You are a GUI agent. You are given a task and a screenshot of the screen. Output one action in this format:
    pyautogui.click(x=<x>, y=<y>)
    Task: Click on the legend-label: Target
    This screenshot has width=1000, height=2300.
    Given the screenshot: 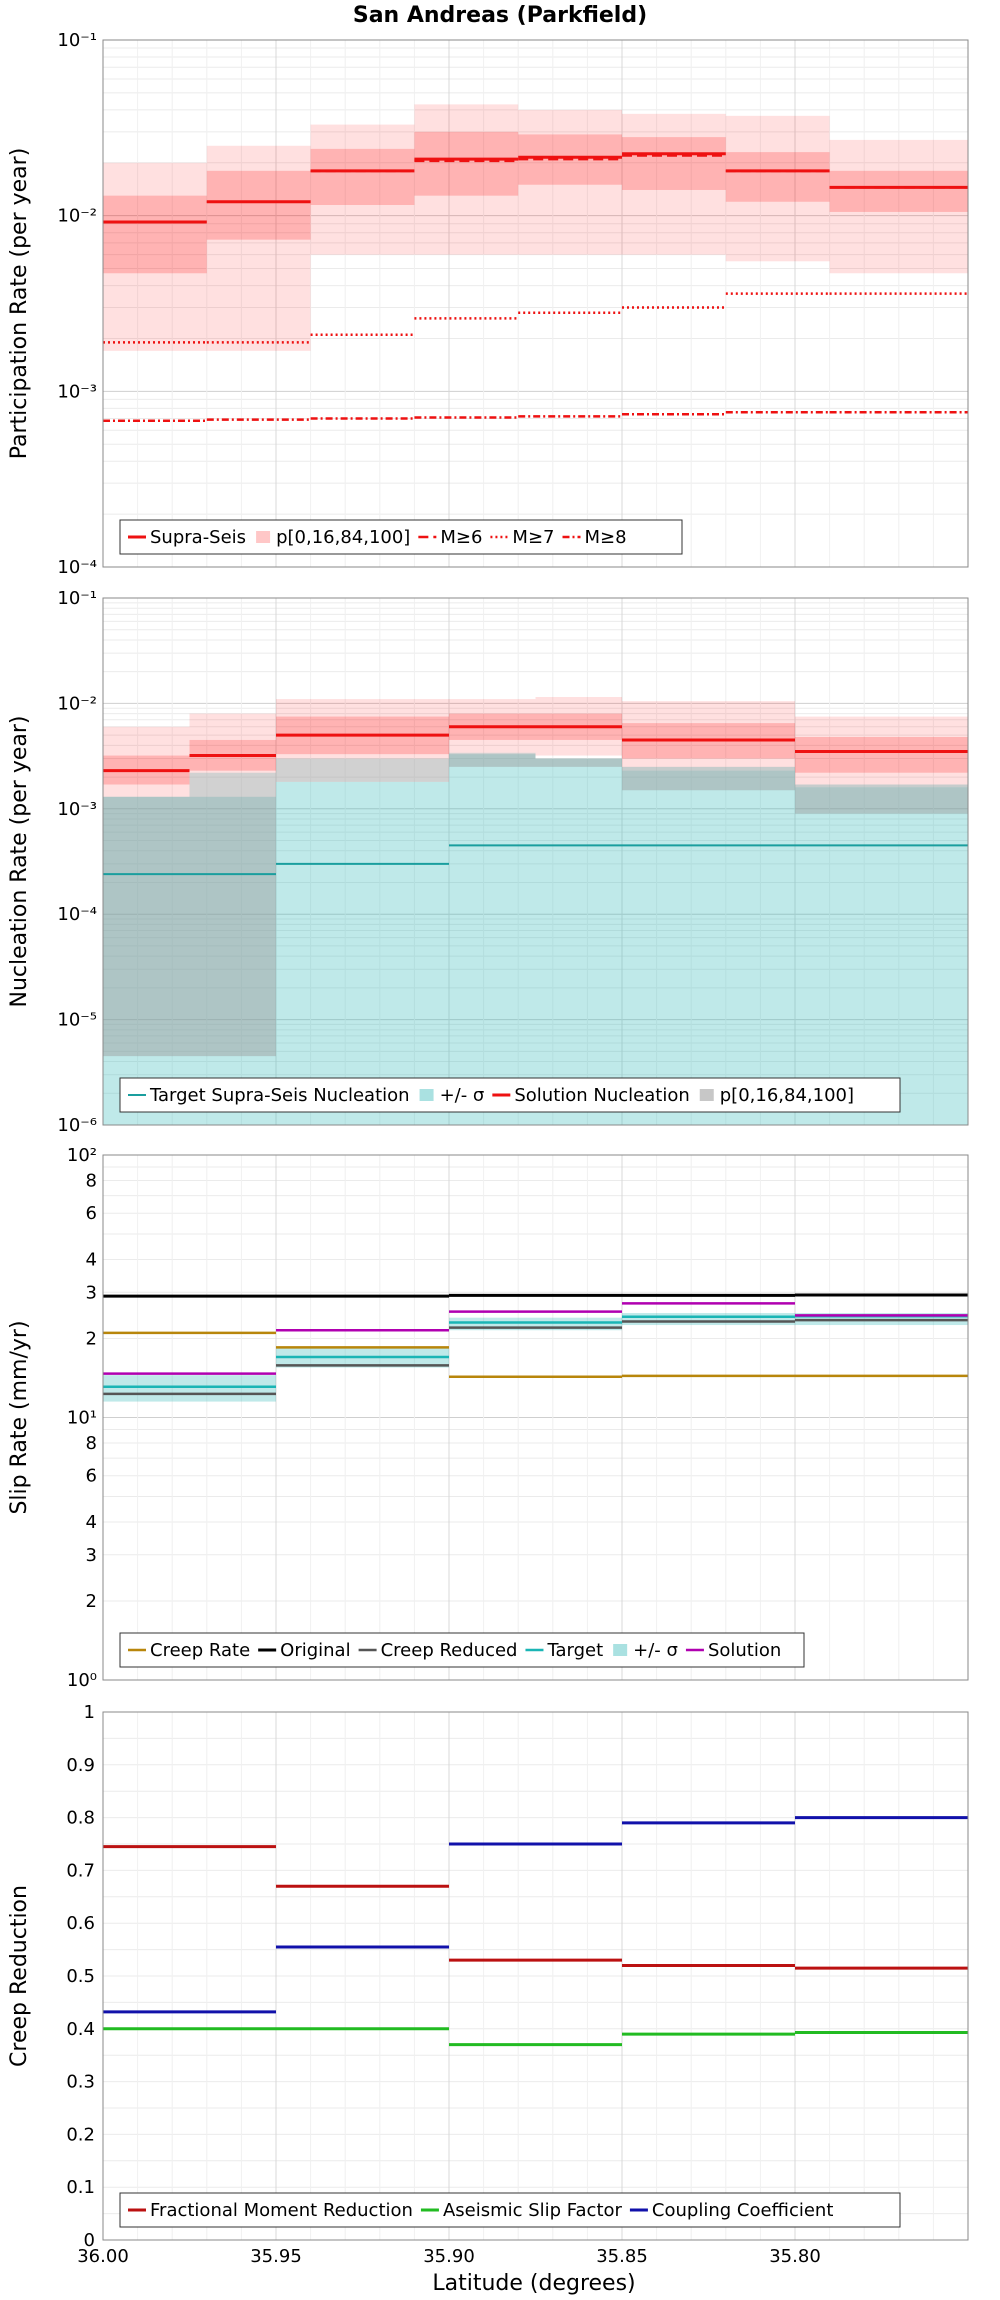 What is the action you would take?
    pyautogui.click(x=574, y=1650)
    